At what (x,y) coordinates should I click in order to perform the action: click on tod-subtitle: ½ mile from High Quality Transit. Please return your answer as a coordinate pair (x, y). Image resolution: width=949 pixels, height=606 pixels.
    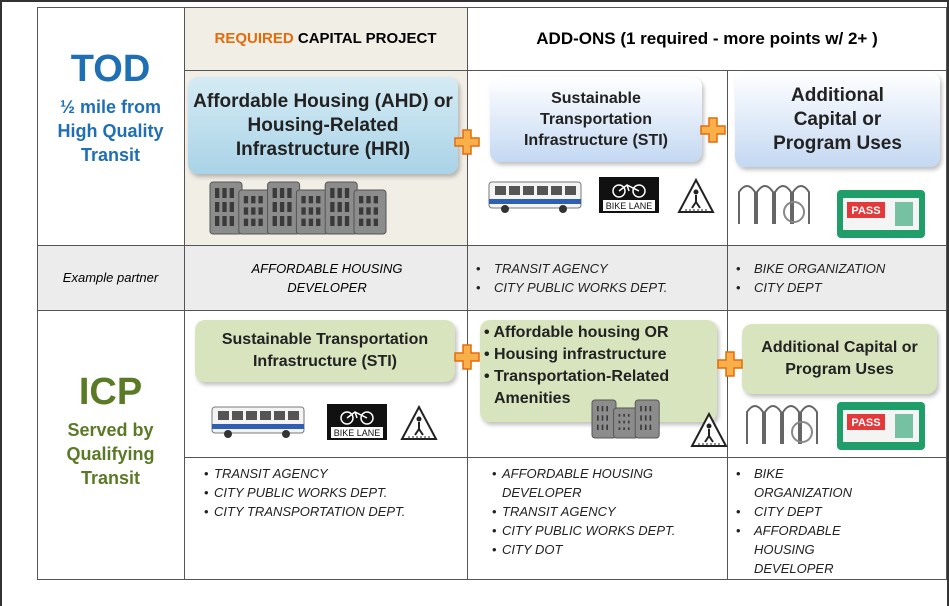
    Looking at the image, I should click on (110, 131).